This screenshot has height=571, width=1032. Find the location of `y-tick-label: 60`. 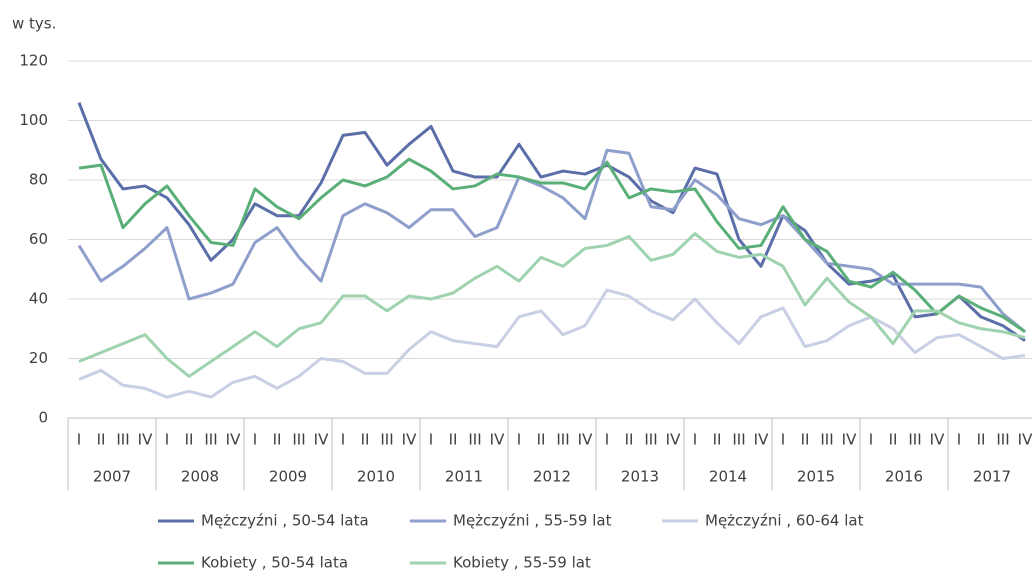

y-tick-label: 60 is located at coordinates (38, 239).